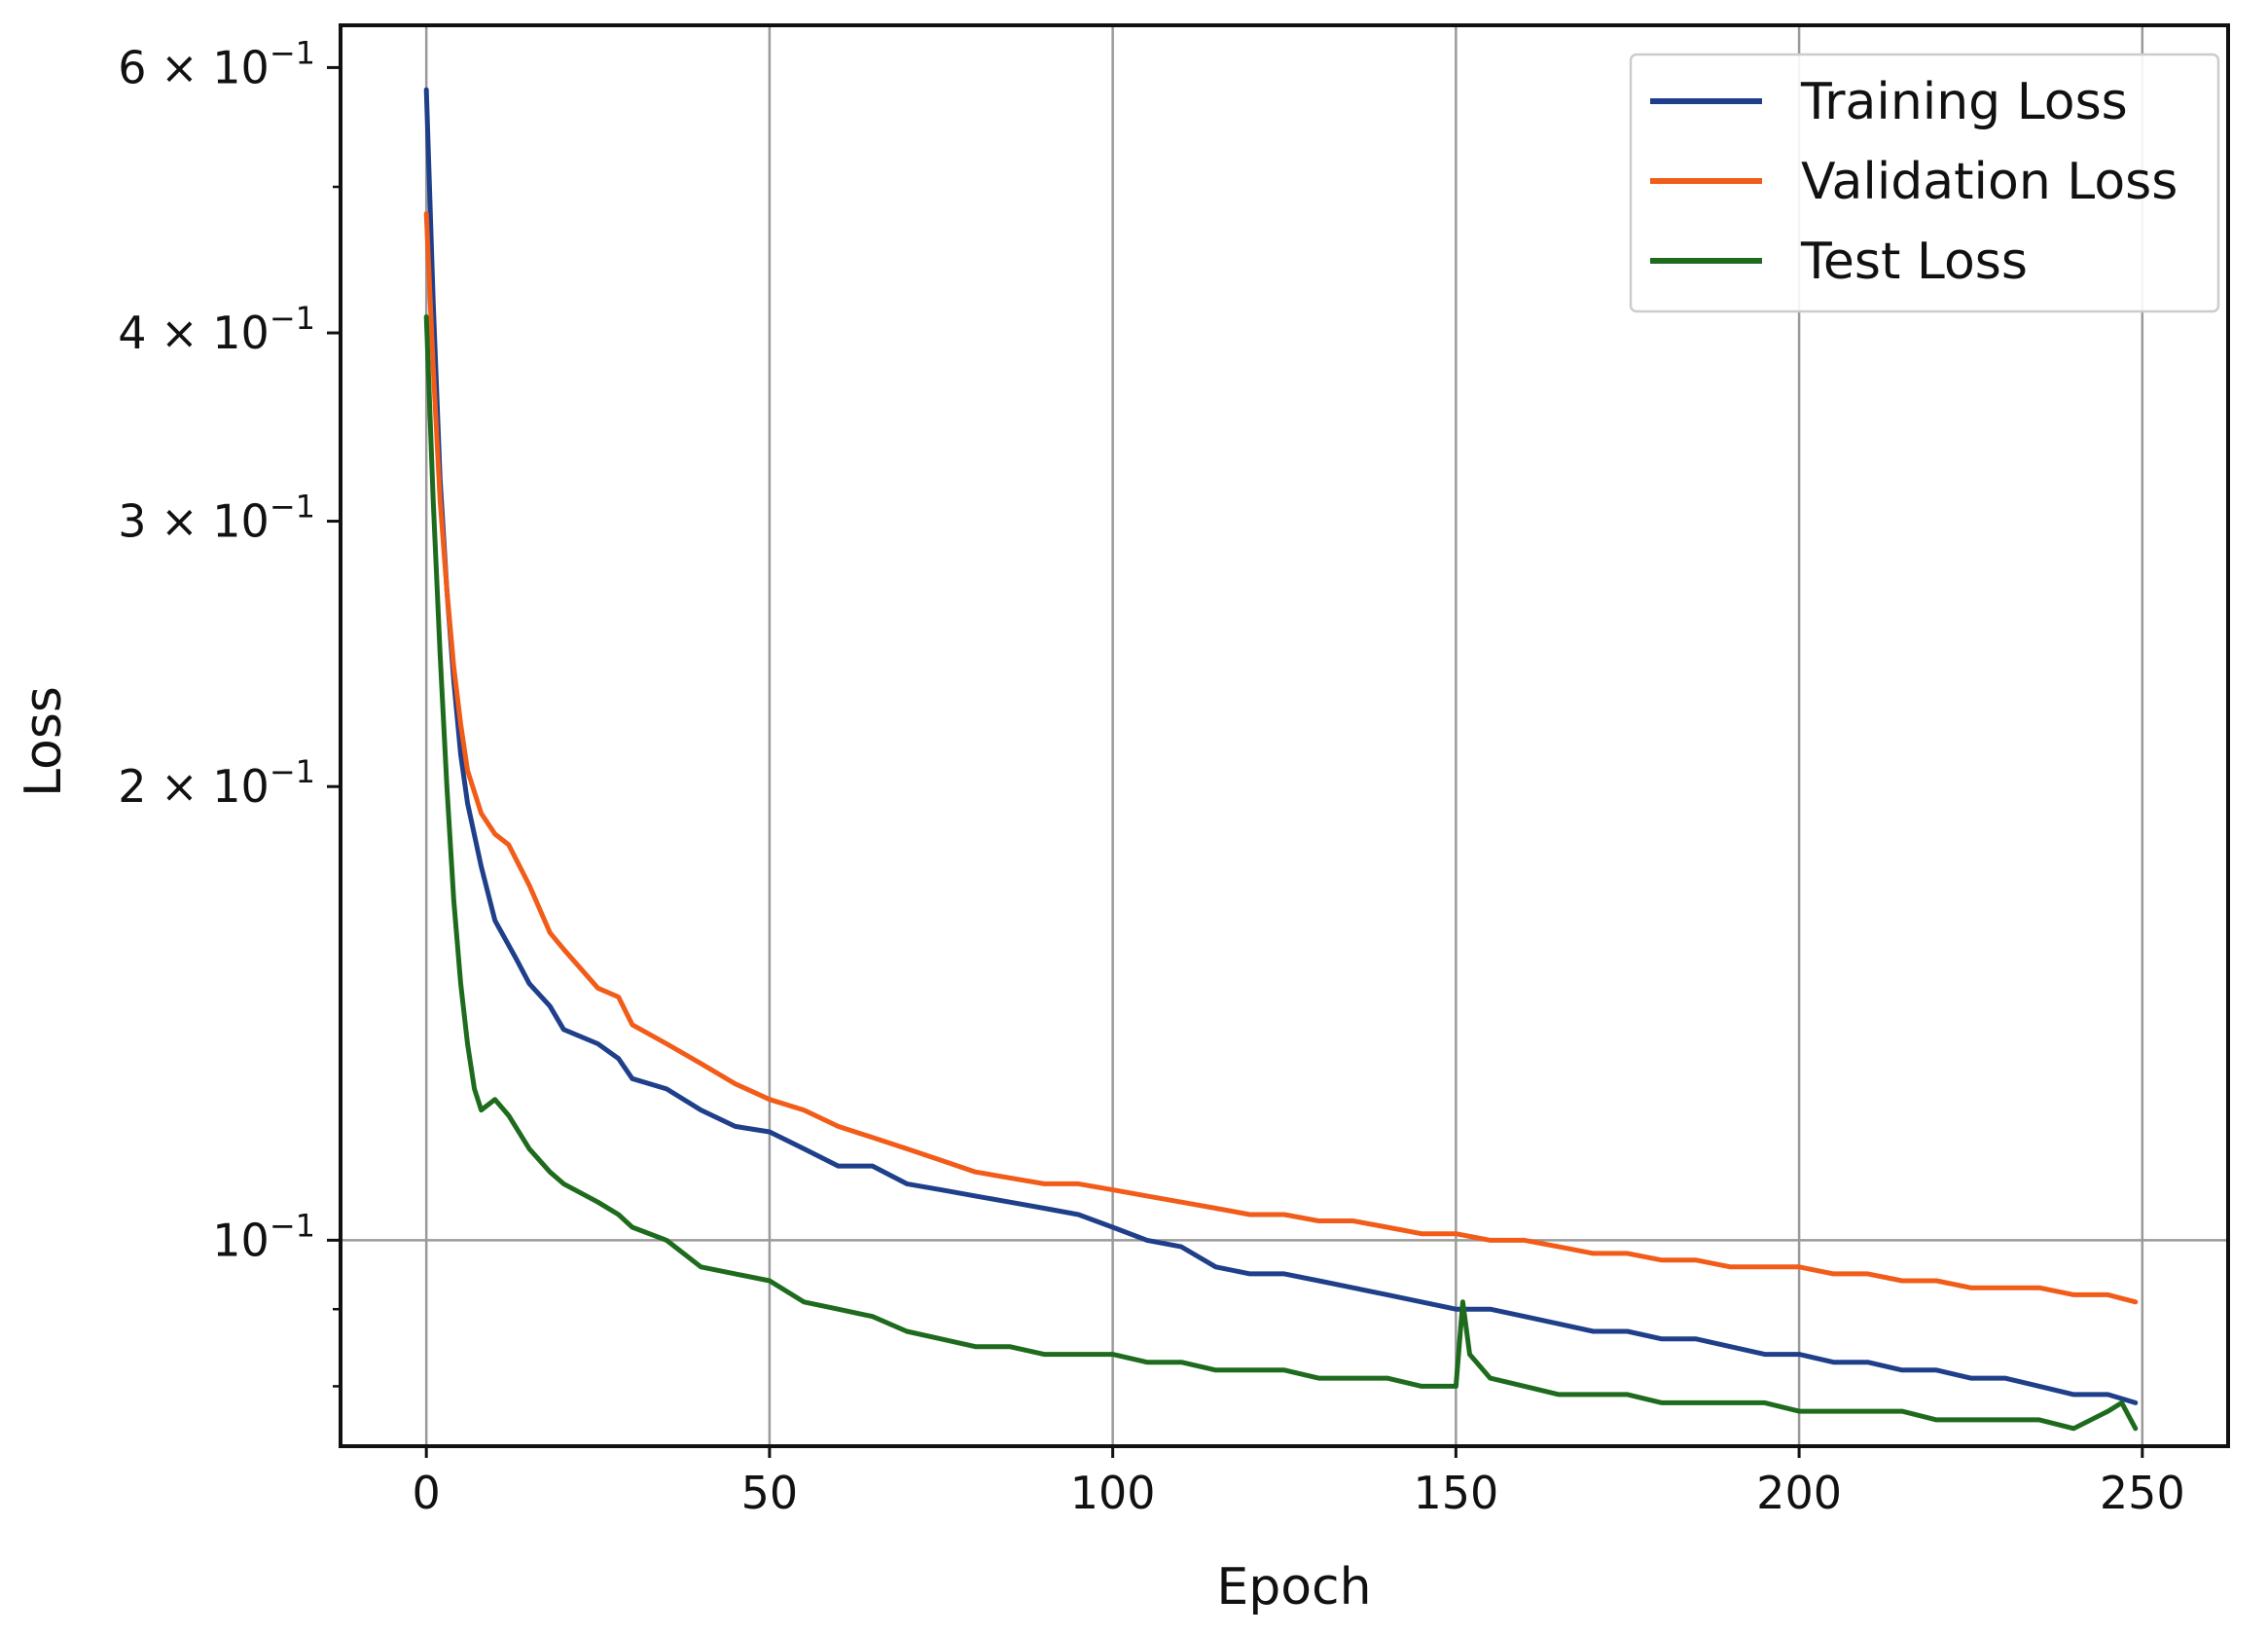 The height and width of the screenshot is (1635, 2268). I want to click on x-tick-label-200: 200, so click(1799, 1493).